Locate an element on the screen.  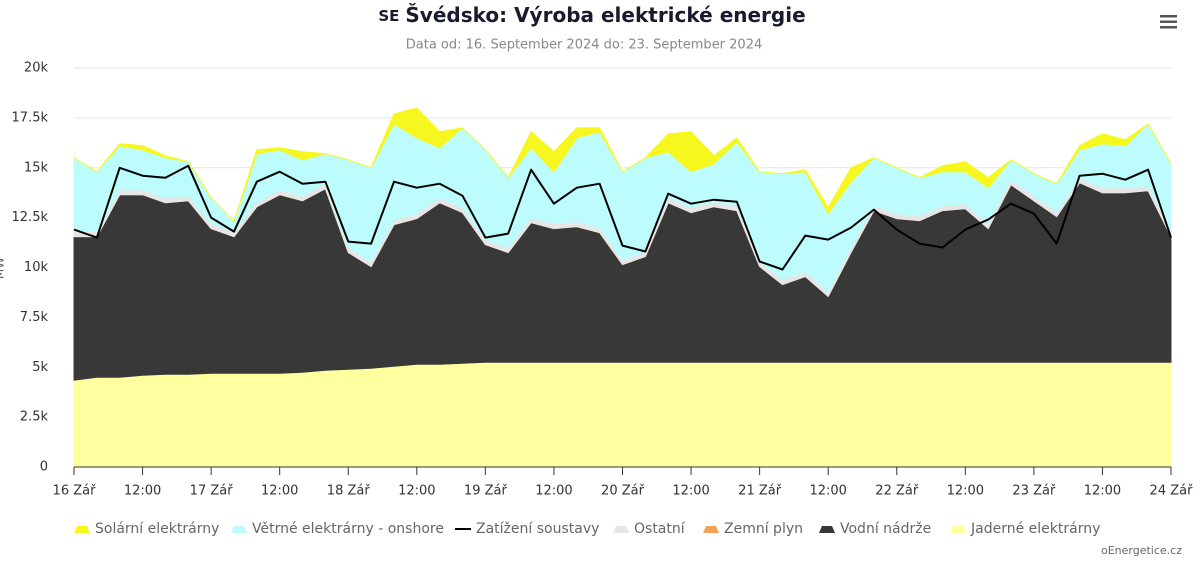
legend-item: Jaderné elektrárny is located at coordinates (1025, 529).